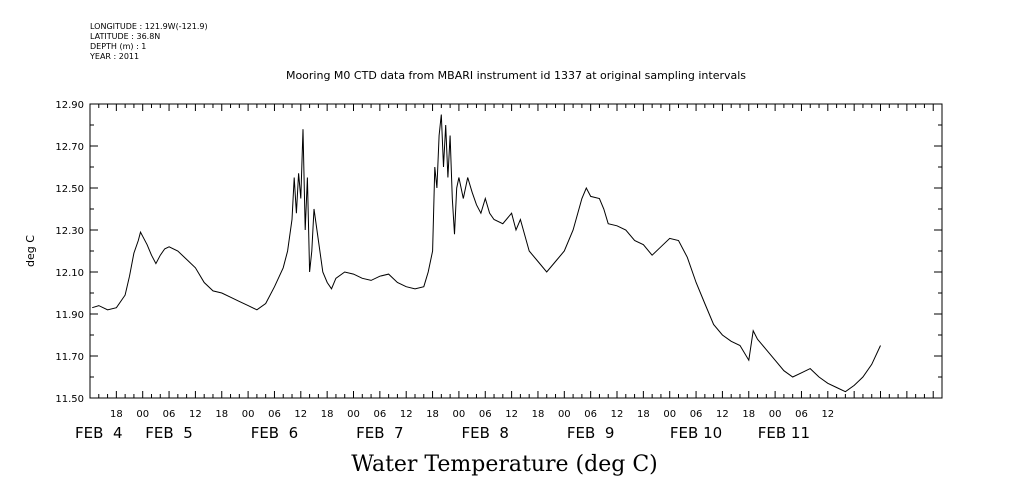 This screenshot has height=504, width=1009. I want to click on x-day-label: FEB 7, so click(379, 433).